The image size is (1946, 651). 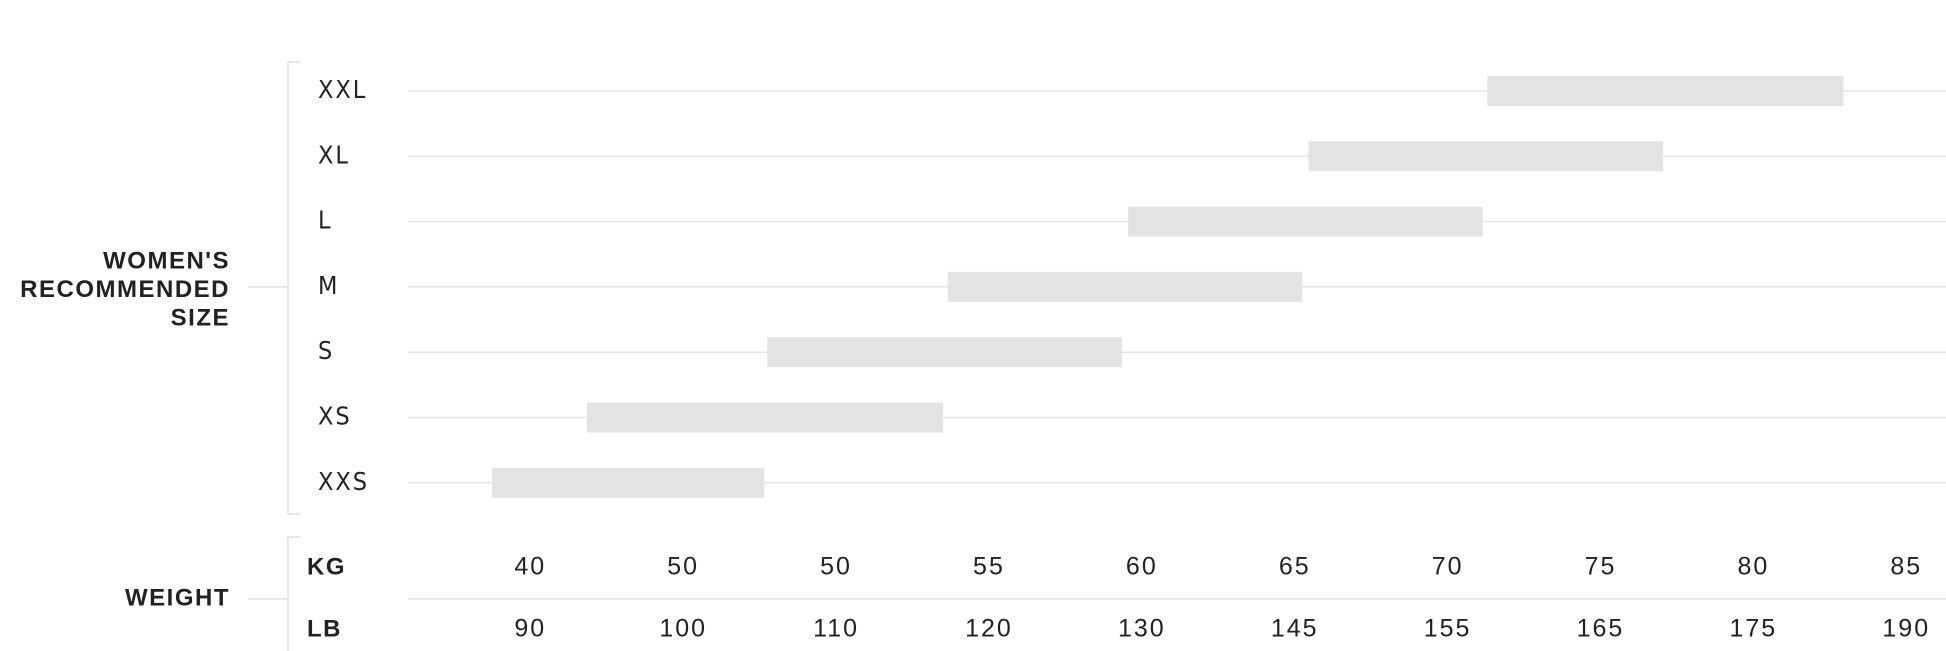 What do you see at coordinates (166, 260) in the screenshot?
I see `y-title: WOMEN'S` at bounding box center [166, 260].